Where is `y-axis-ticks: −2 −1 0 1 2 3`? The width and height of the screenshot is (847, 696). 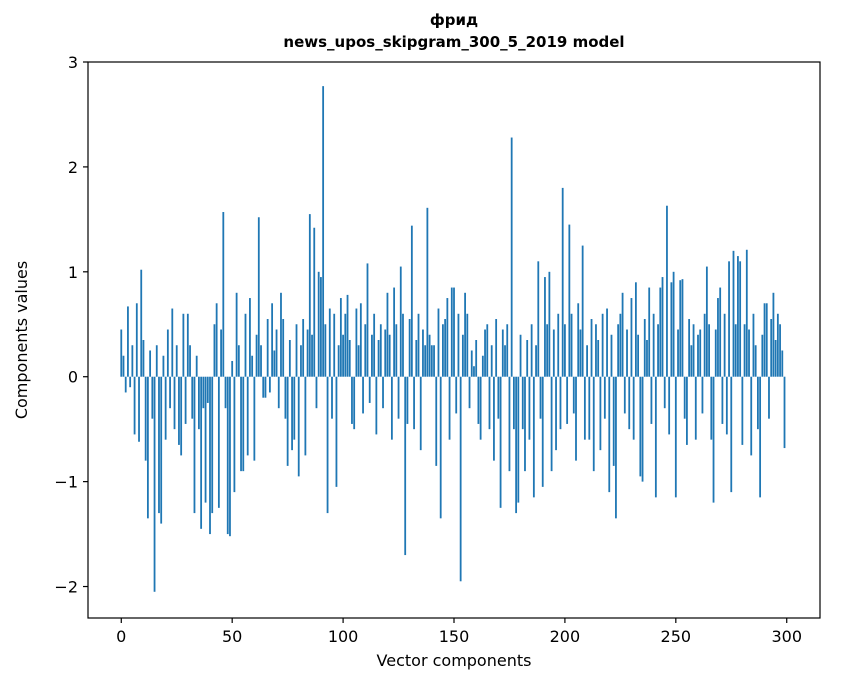 y-axis-ticks: −2 −1 0 1 2 3 is located at coordinates (71, 325).